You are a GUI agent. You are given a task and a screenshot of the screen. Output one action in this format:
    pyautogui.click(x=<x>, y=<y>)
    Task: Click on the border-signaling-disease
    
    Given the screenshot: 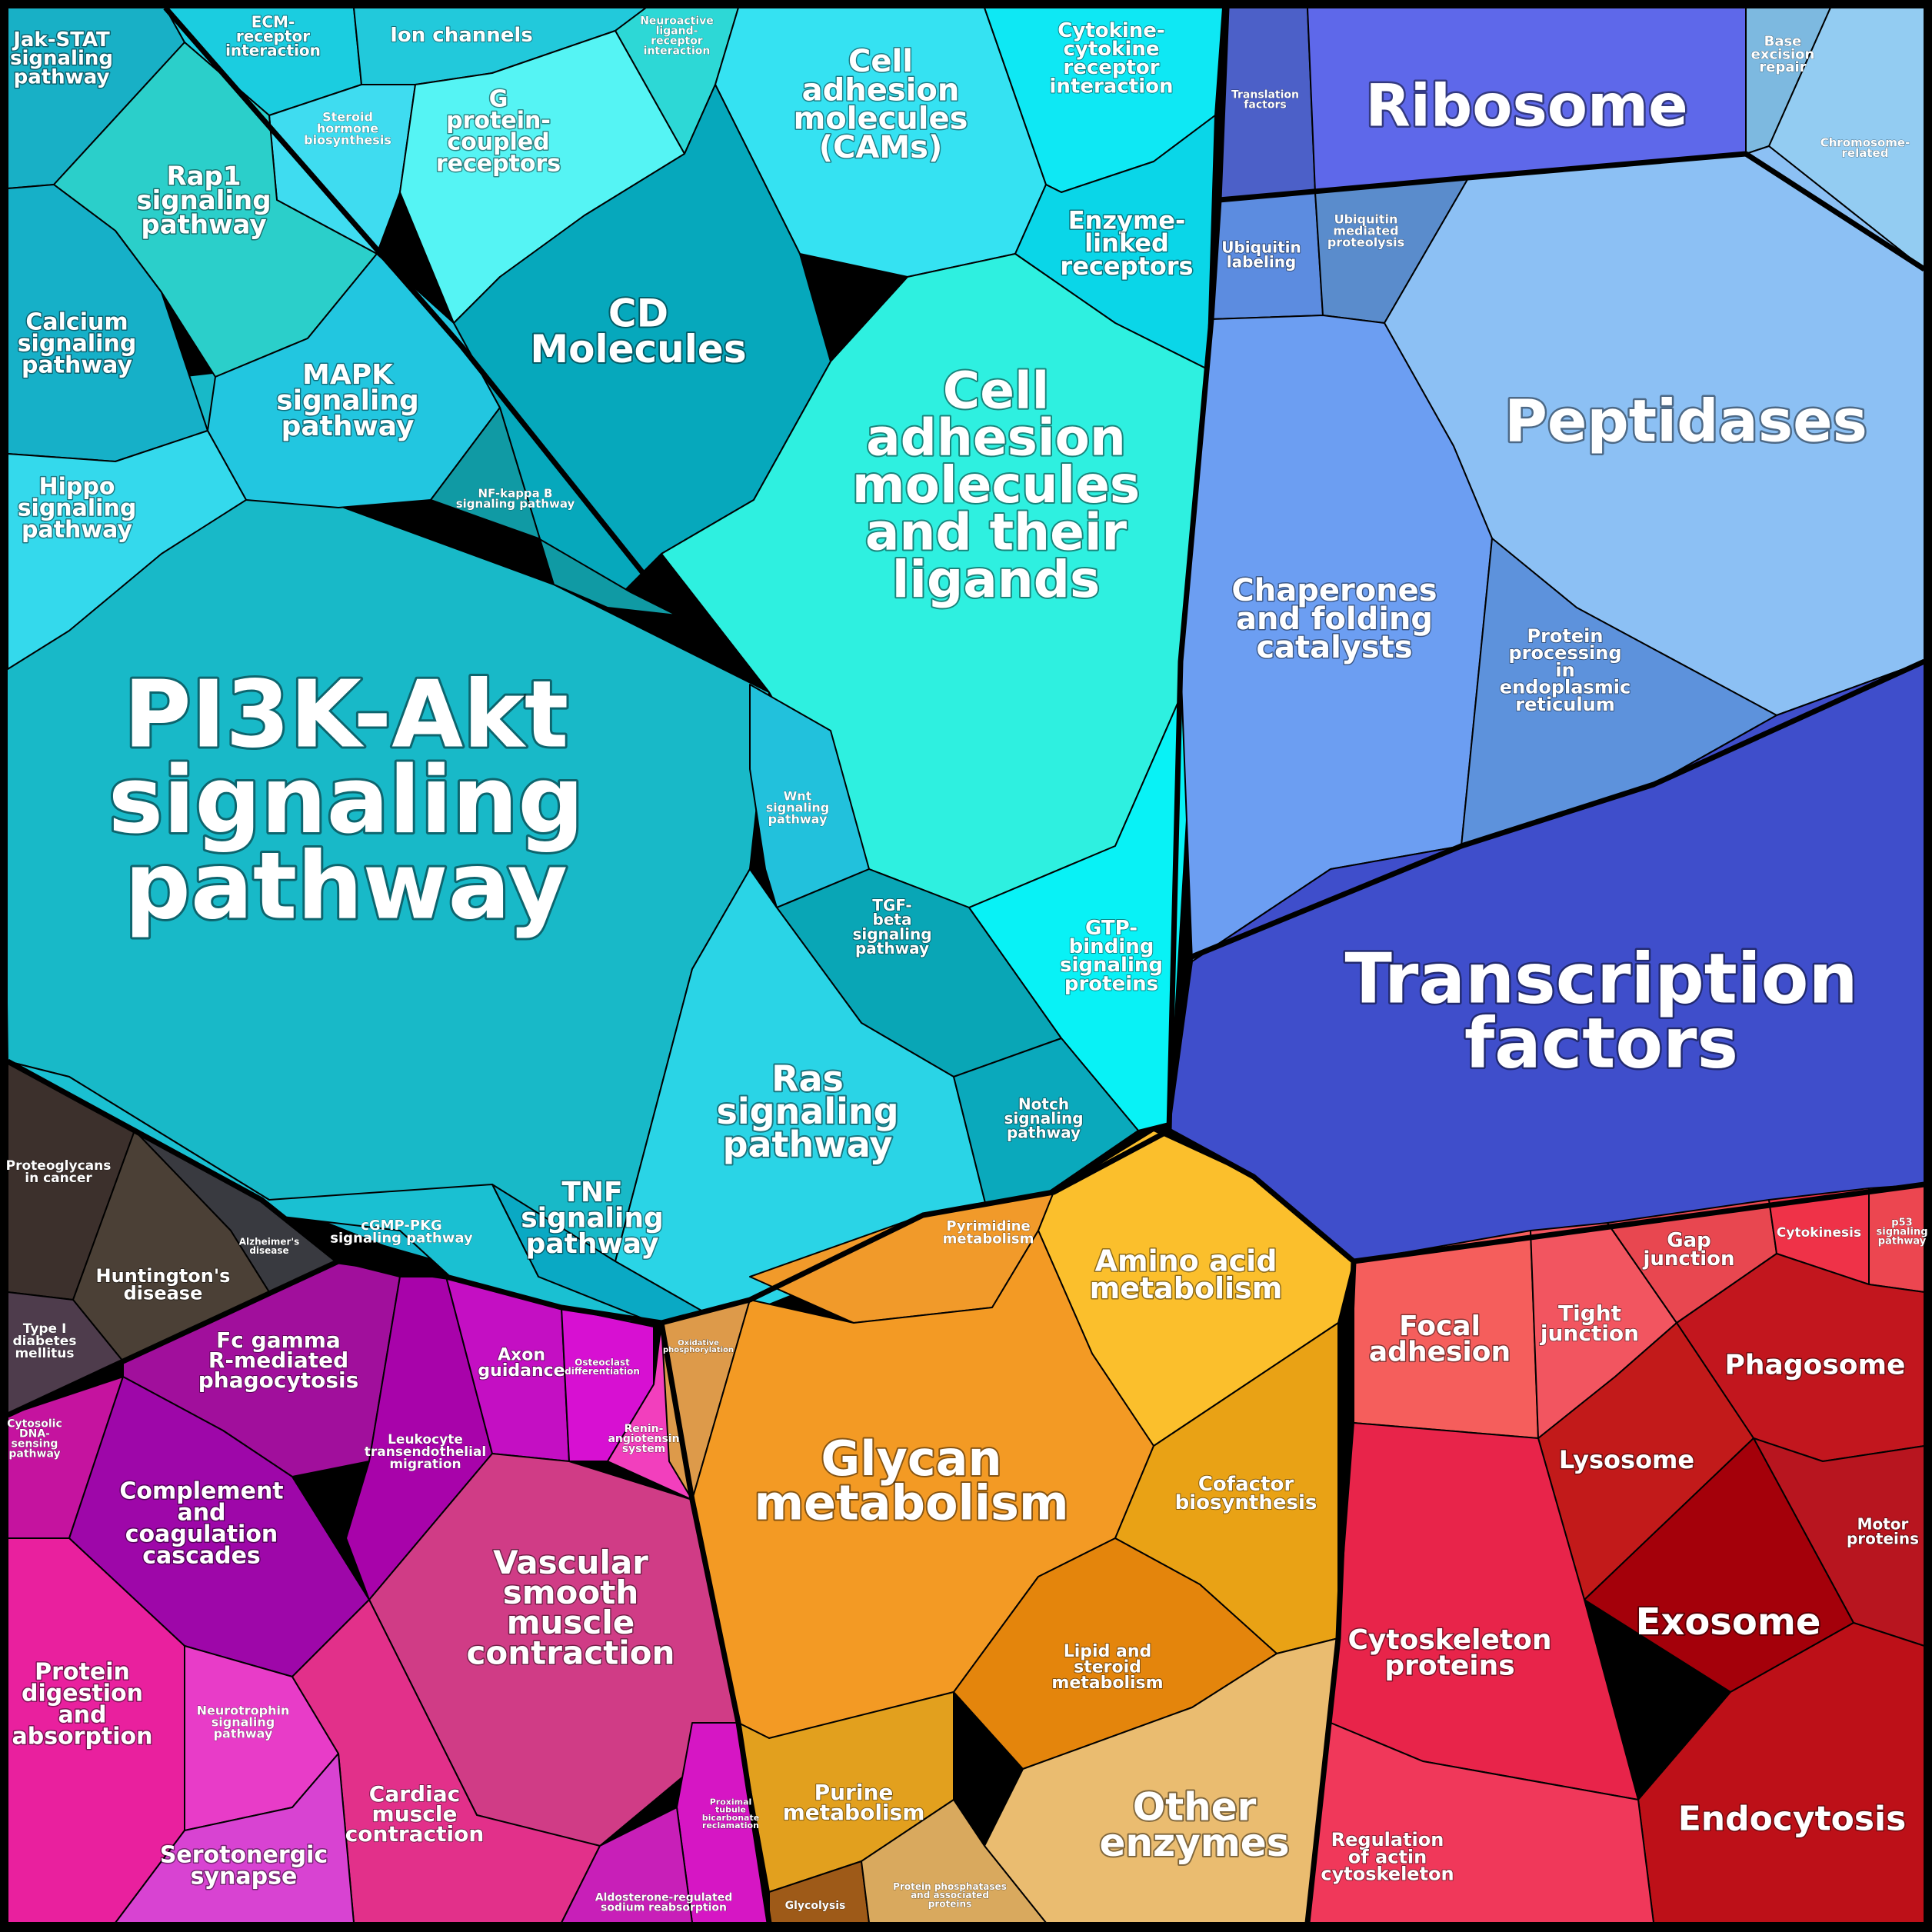 What is the action you would take?
    pyautogui.click(x=173, y=1161)
    